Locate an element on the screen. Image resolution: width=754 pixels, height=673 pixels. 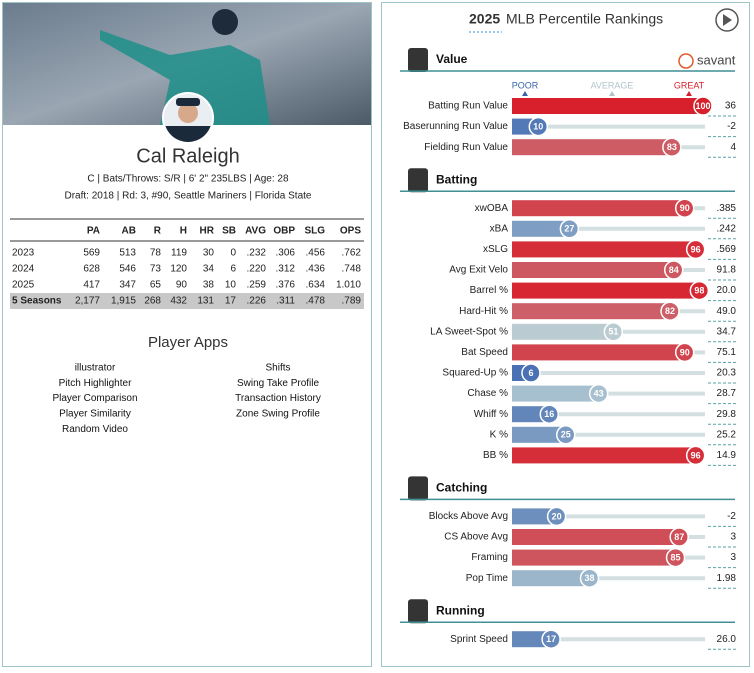
section-title: Running is located at coordinates (460, 610).